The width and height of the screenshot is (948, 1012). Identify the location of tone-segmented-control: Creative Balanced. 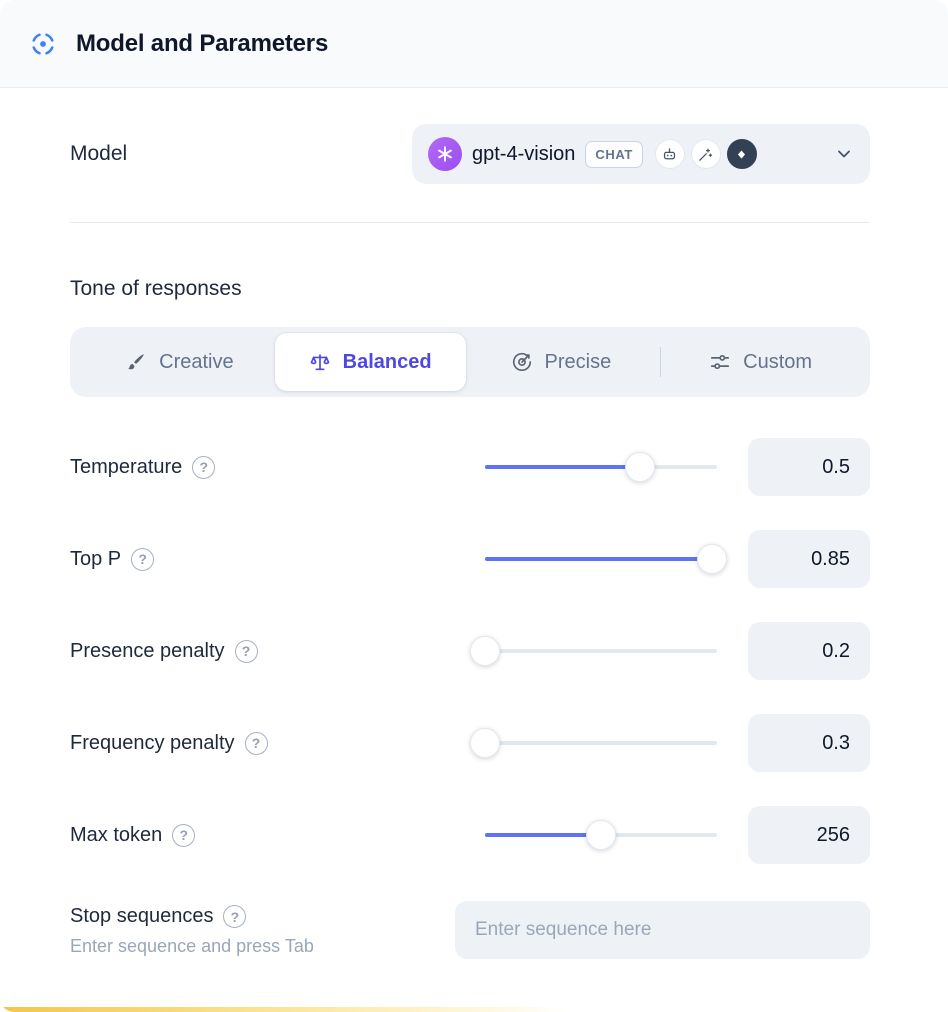
(470, 362).